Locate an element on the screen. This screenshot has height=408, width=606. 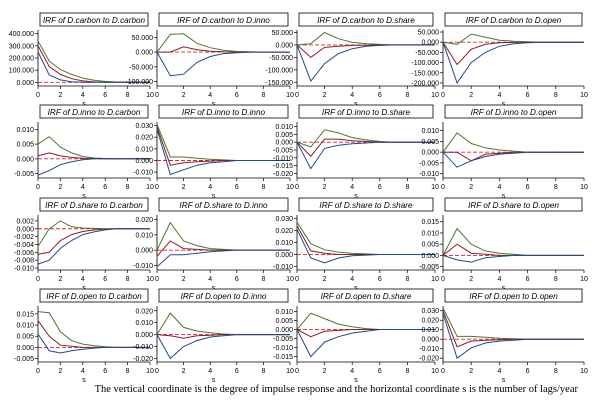
y-tick-label: 0.020 is located at coordinates (284, 231).